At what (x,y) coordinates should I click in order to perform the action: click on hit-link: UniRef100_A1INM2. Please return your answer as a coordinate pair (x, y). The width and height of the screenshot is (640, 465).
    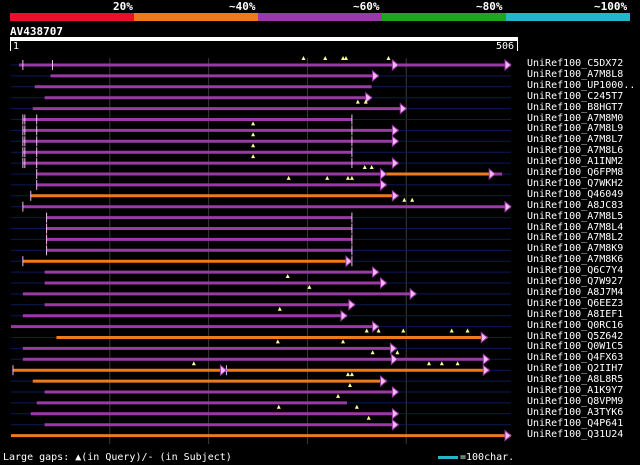
    Looking at the image, I should click on (575, 162).